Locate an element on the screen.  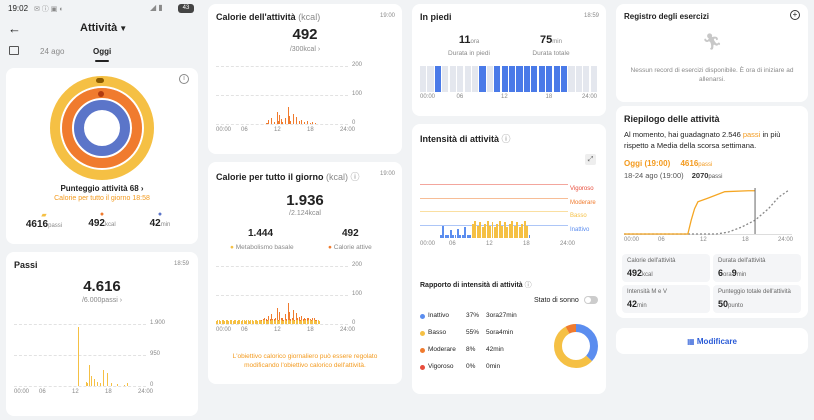
info-icon: i is located at coordinates (184, 79).